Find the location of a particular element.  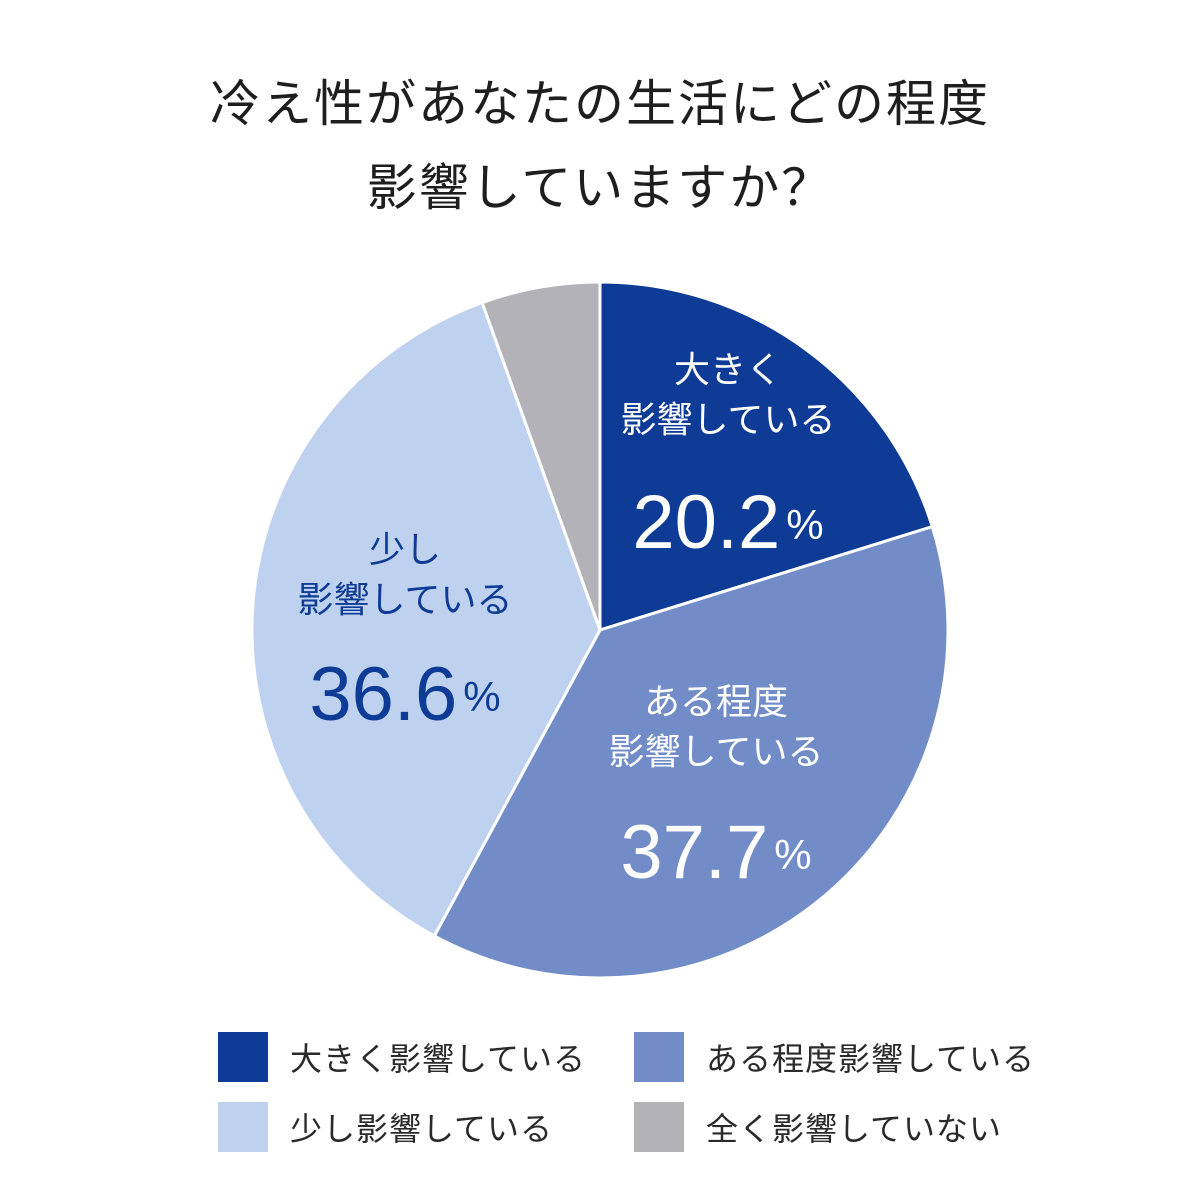

slice-value-number: 37.7 is located at coordinates (694, 852).